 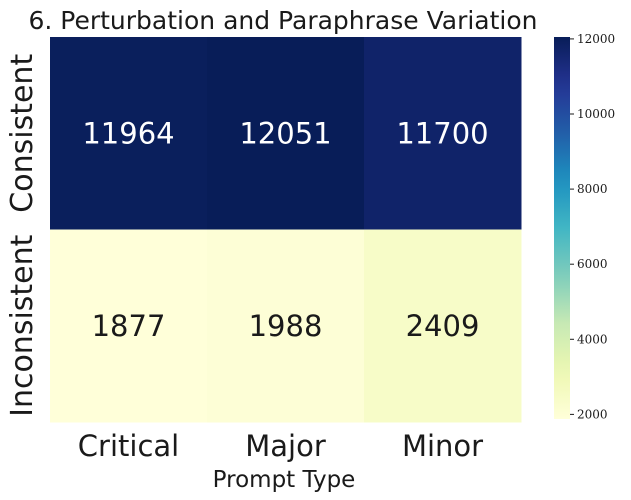 What do you see at coordinates (562, 228) in the screenshot?
I see `colorbar` at bounding box center [562, 228].